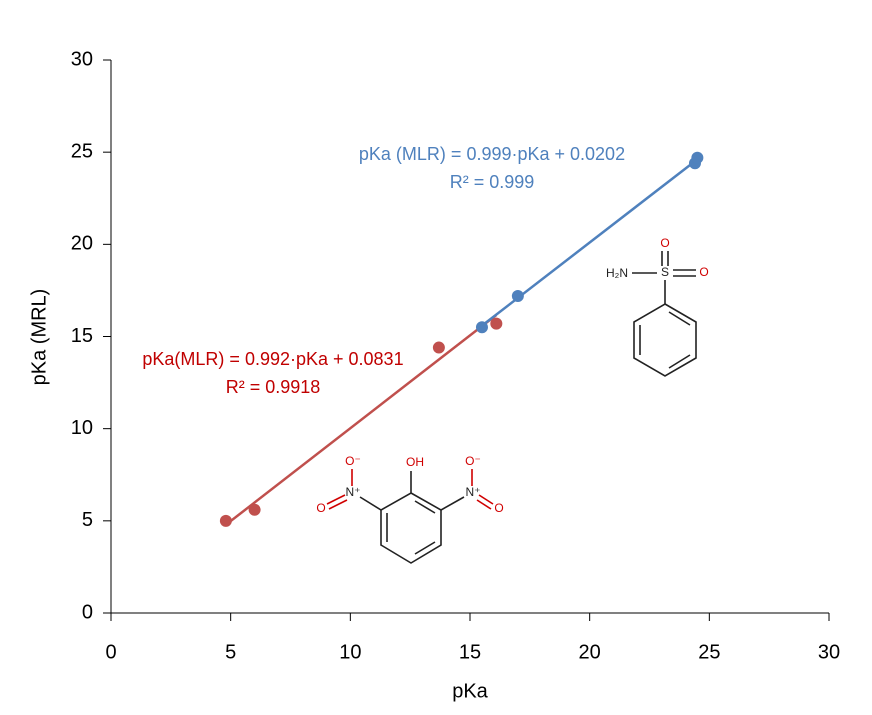 This screenshot has width=872, height=715. I want to click on annotation: pKa (MLR) = 0.999·pKa + 0.0202, so click(492, 154).